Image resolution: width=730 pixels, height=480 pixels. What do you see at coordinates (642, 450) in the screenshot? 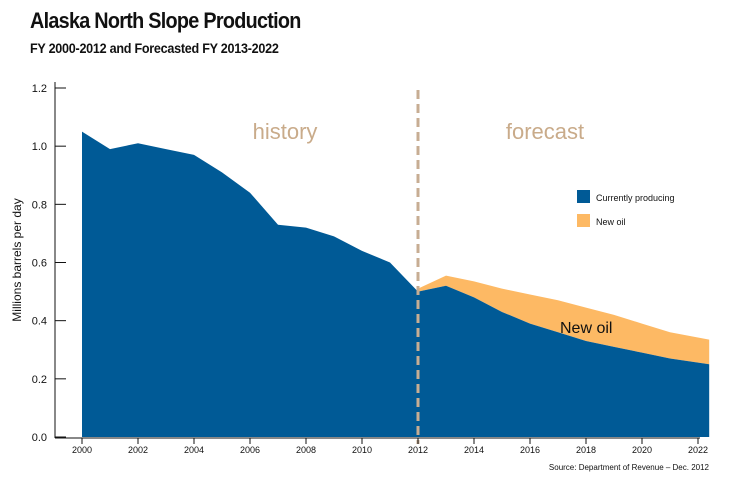
I see `x-tick-label: 2020` at bounding box center [642, 450].